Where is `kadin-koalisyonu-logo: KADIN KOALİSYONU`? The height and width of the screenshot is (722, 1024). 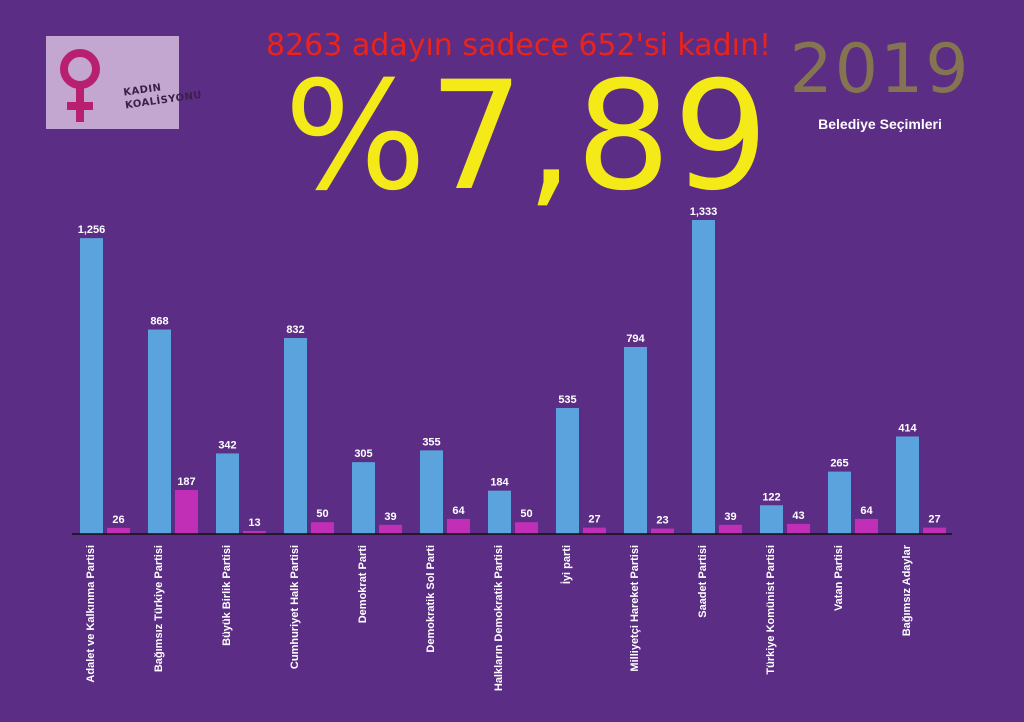 kadin-koalisyonu-logo: KADIN KOALİSYONU is located at coordinates (124, 82).